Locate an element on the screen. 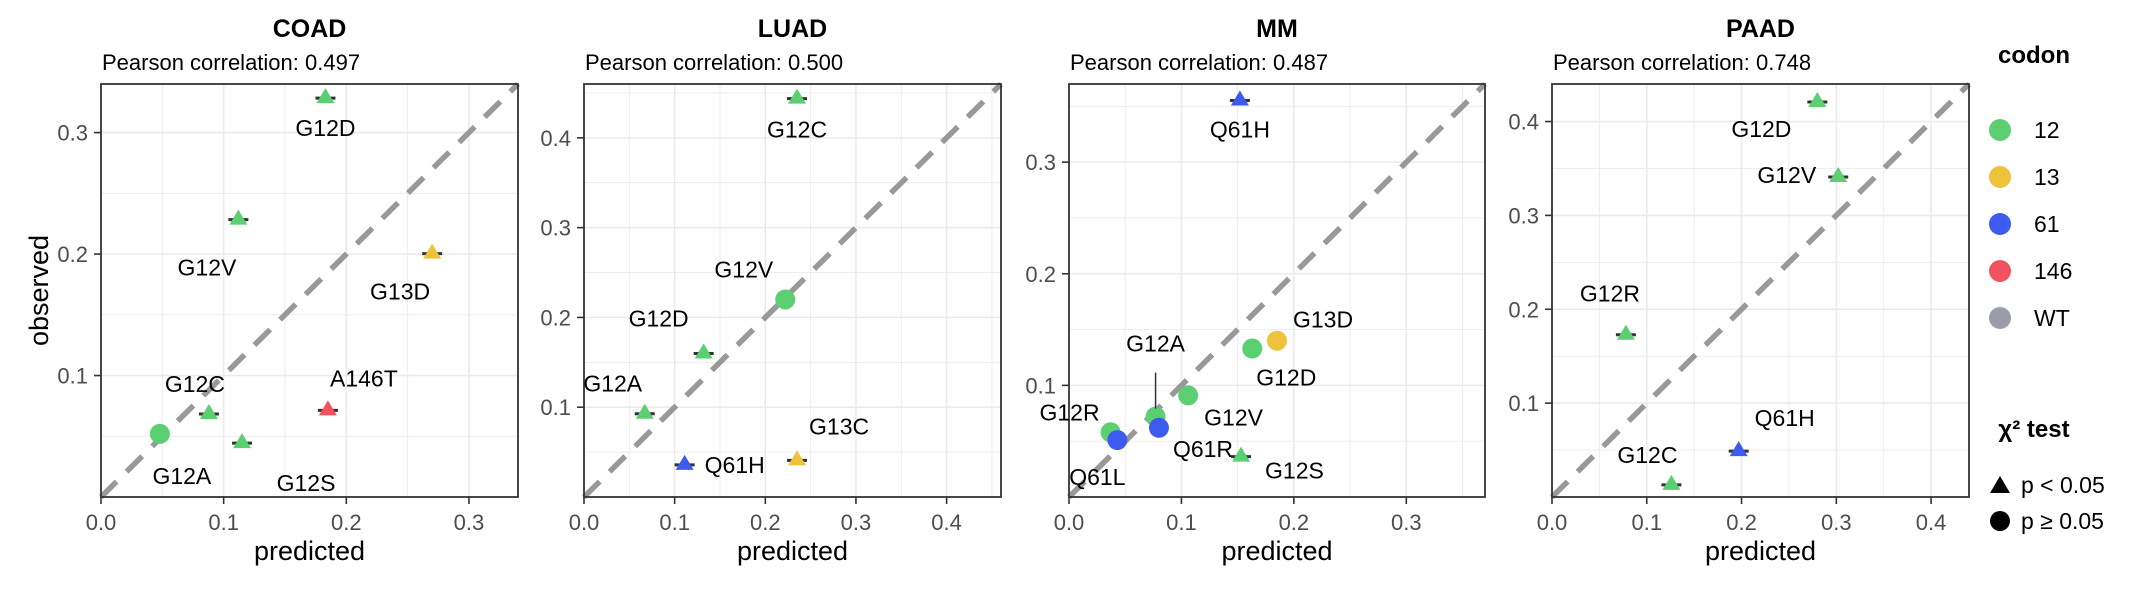 The width and height of the screenshot is (2129, 594). data-point-g12c: G12C is located at coordinates (195, 395).